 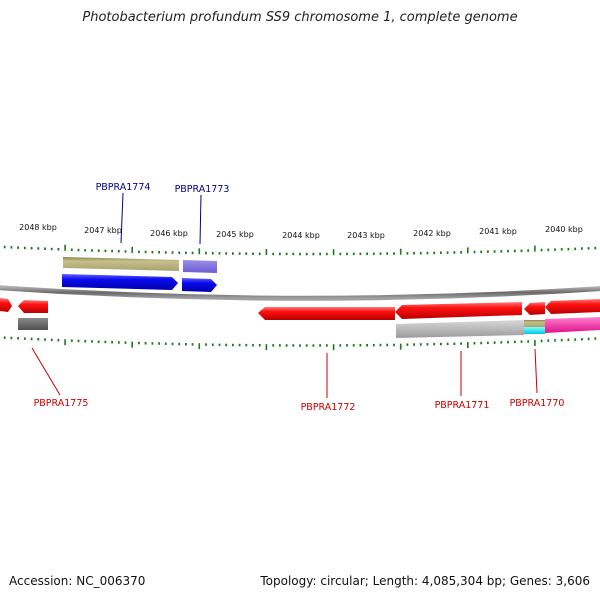 What do you see at coordinates (123, 187) in the screenshot?
I see `gene-label: PBPRA1774` at bounding box center [123, 187].